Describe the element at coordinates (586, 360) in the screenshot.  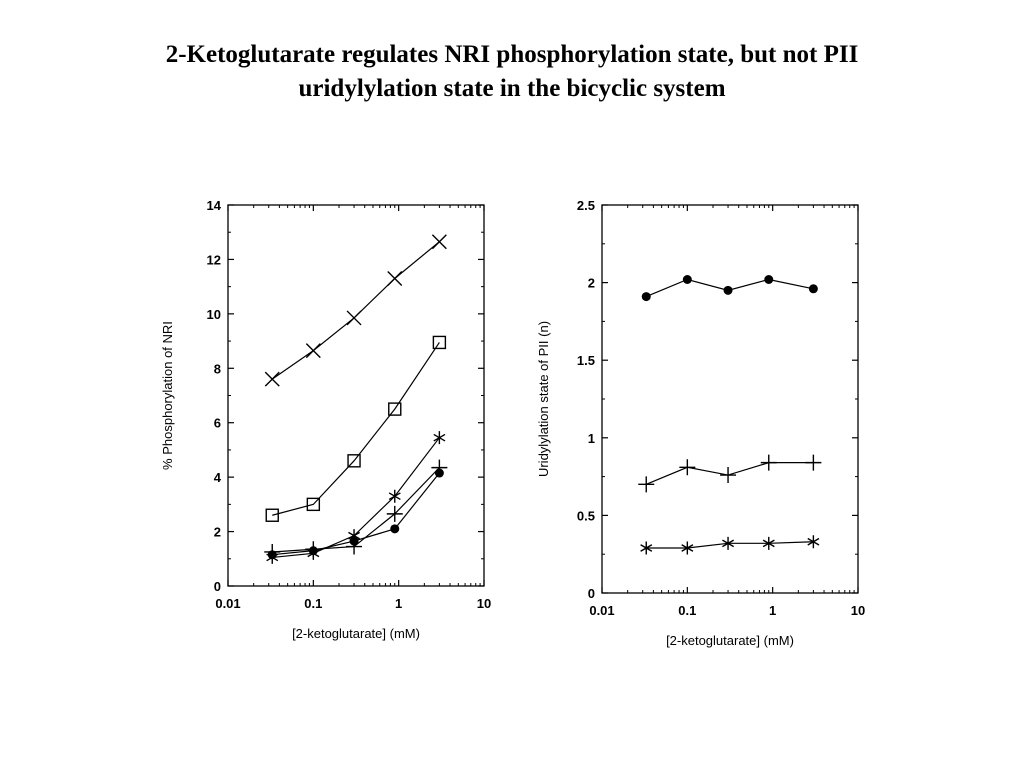
I see `y-tick-label: 1.5` at that location.